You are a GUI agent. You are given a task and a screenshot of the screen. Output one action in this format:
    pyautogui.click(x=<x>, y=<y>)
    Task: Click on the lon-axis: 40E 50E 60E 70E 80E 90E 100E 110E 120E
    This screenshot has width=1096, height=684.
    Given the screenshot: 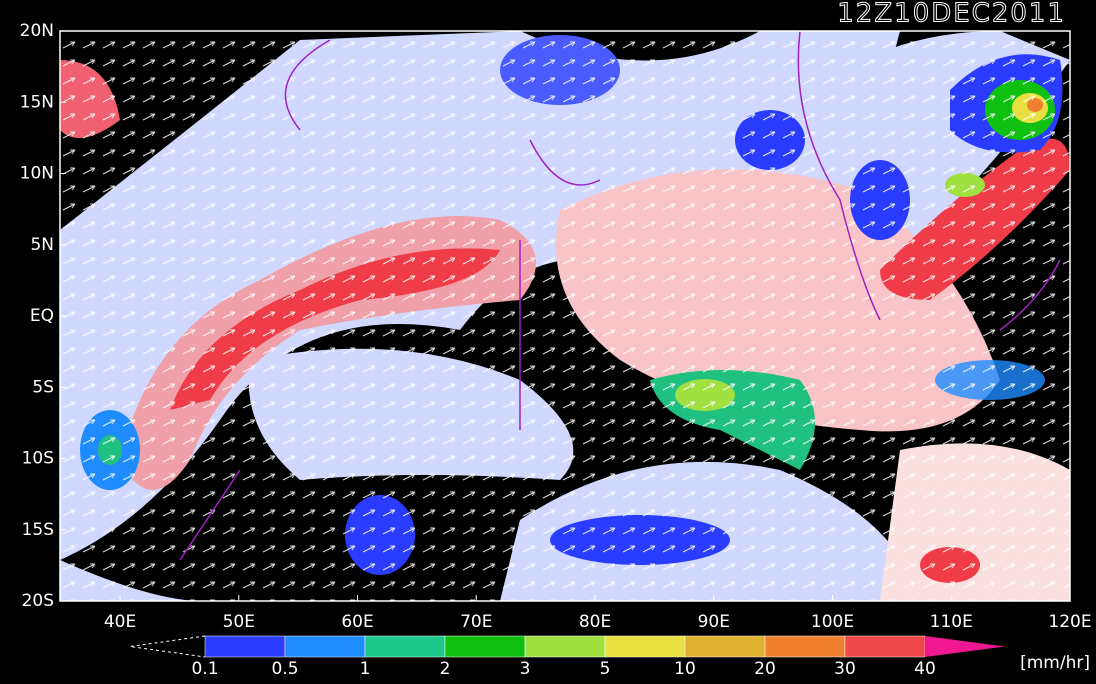 What is the action you would take?
    pyautogui.click(x=598, y=613)
    